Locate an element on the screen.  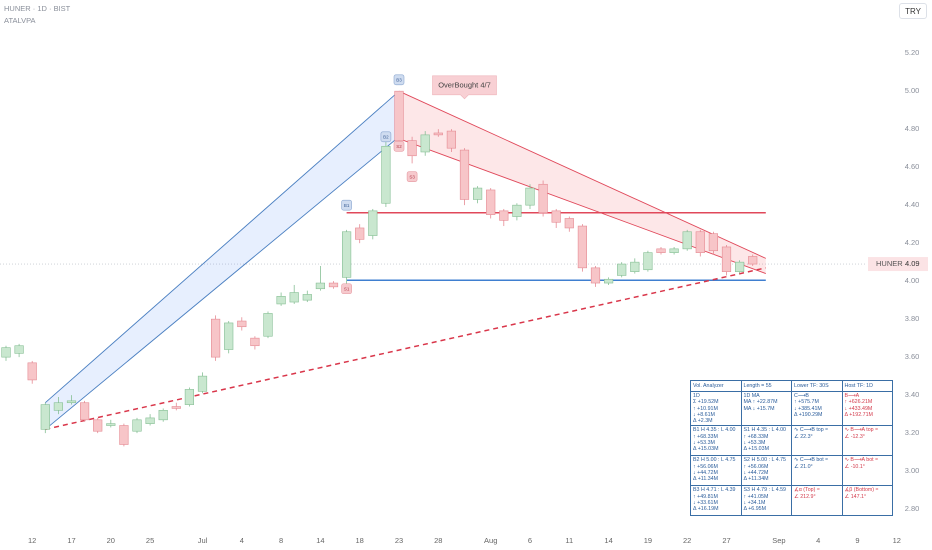
x-tick-label: 8 is located at coordinates (281, 540).